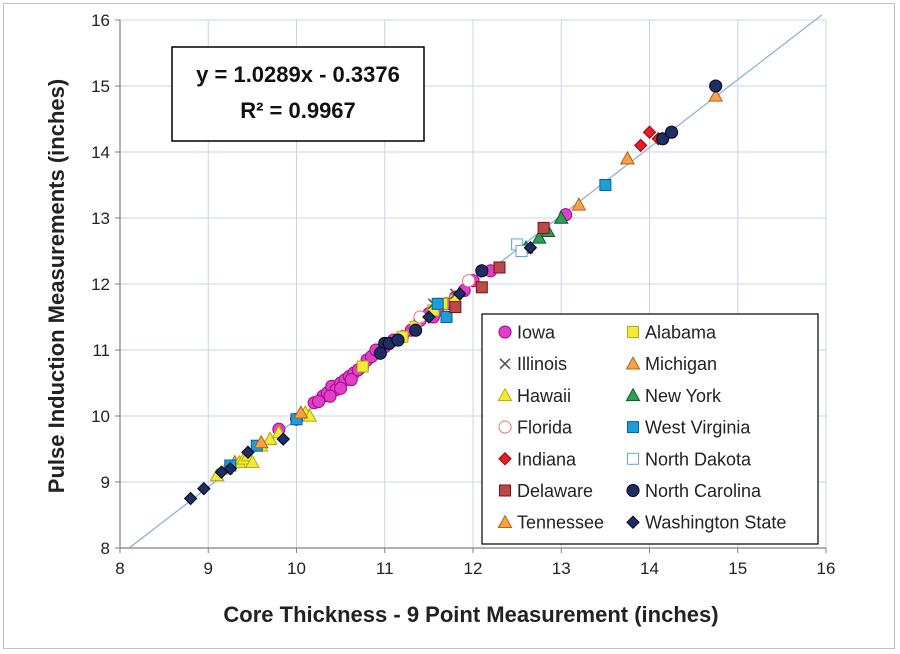  Describe the element at coordinates (545, 428) in the screenshot. I see `legend-label: Florida` at that location.